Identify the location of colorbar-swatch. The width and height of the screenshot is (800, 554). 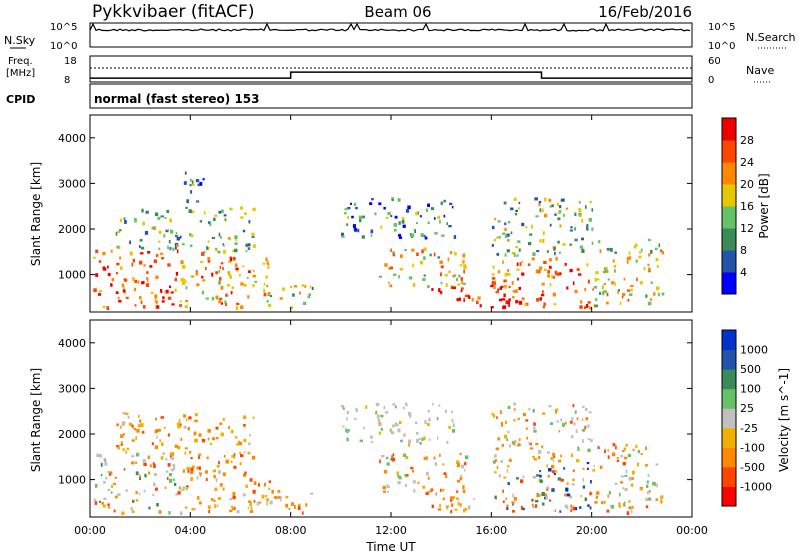
(729, 496).